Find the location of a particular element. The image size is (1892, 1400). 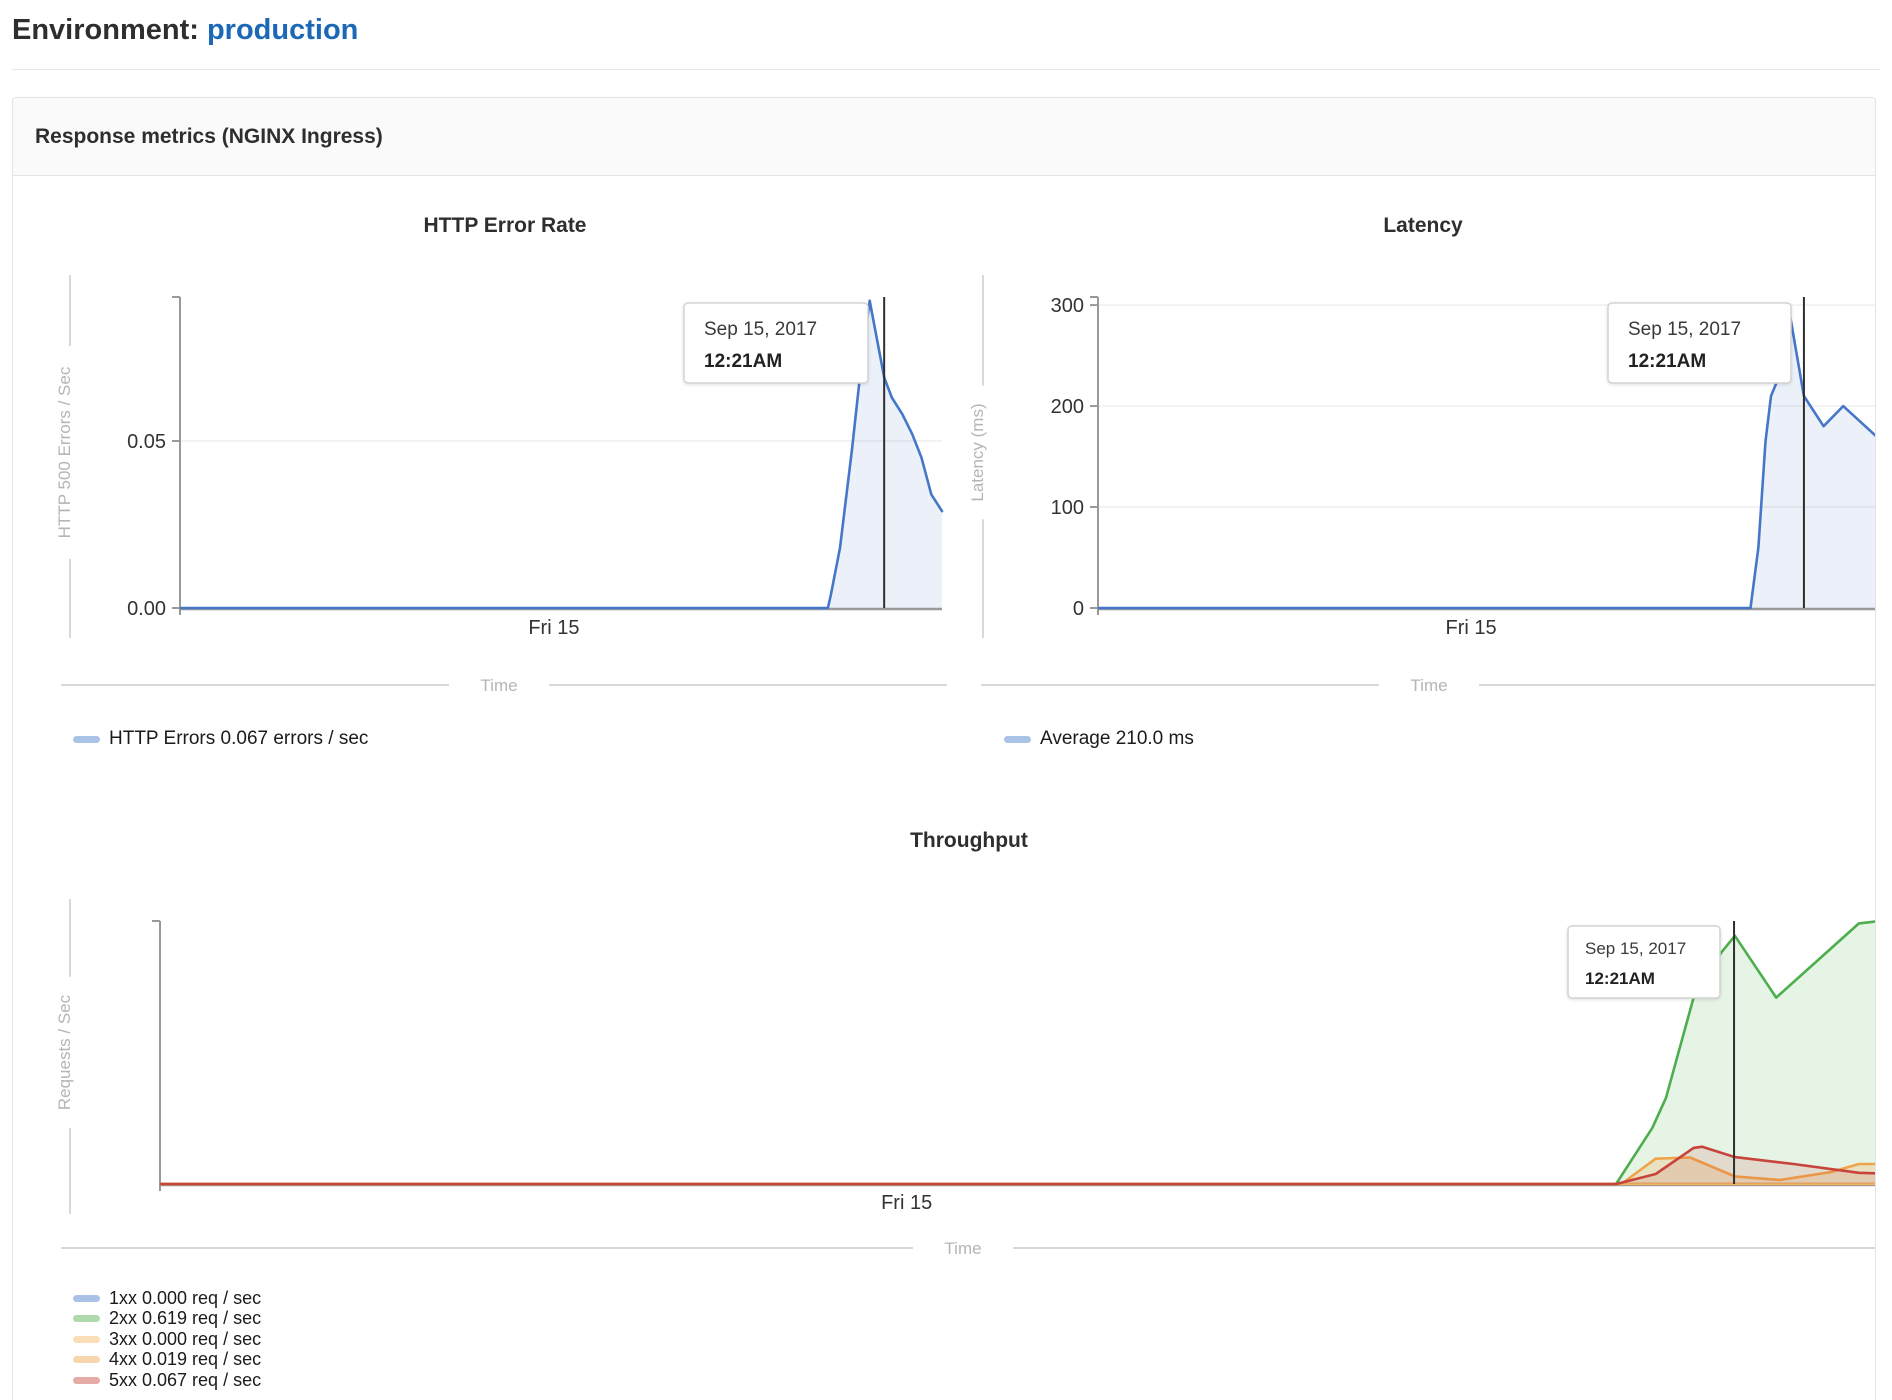

legend-label: Average 210.0 ms is located at coordinates (1117, 738).